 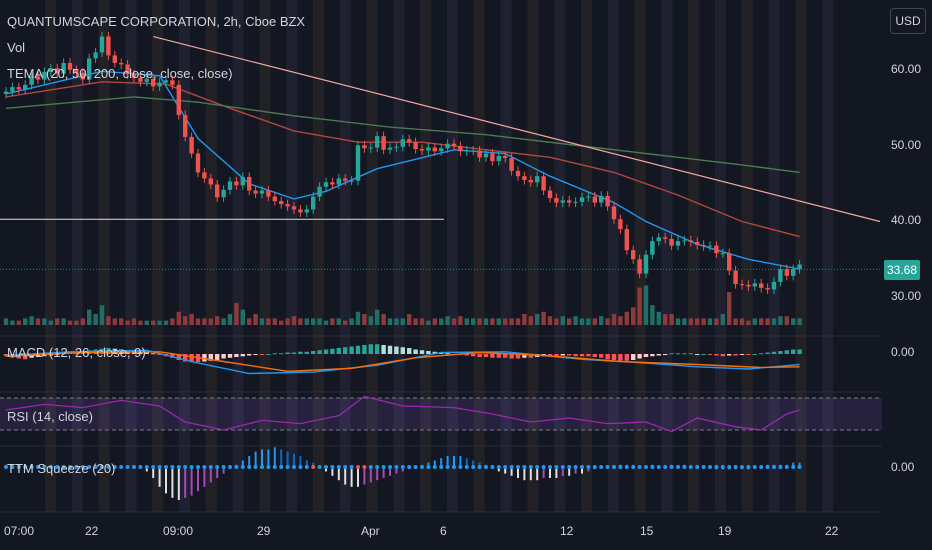 What do you see at coordinates (50, 416) in the screenshot?
I see `rsi-legend: RSI (14, close)` at bounding box center [50, 416].